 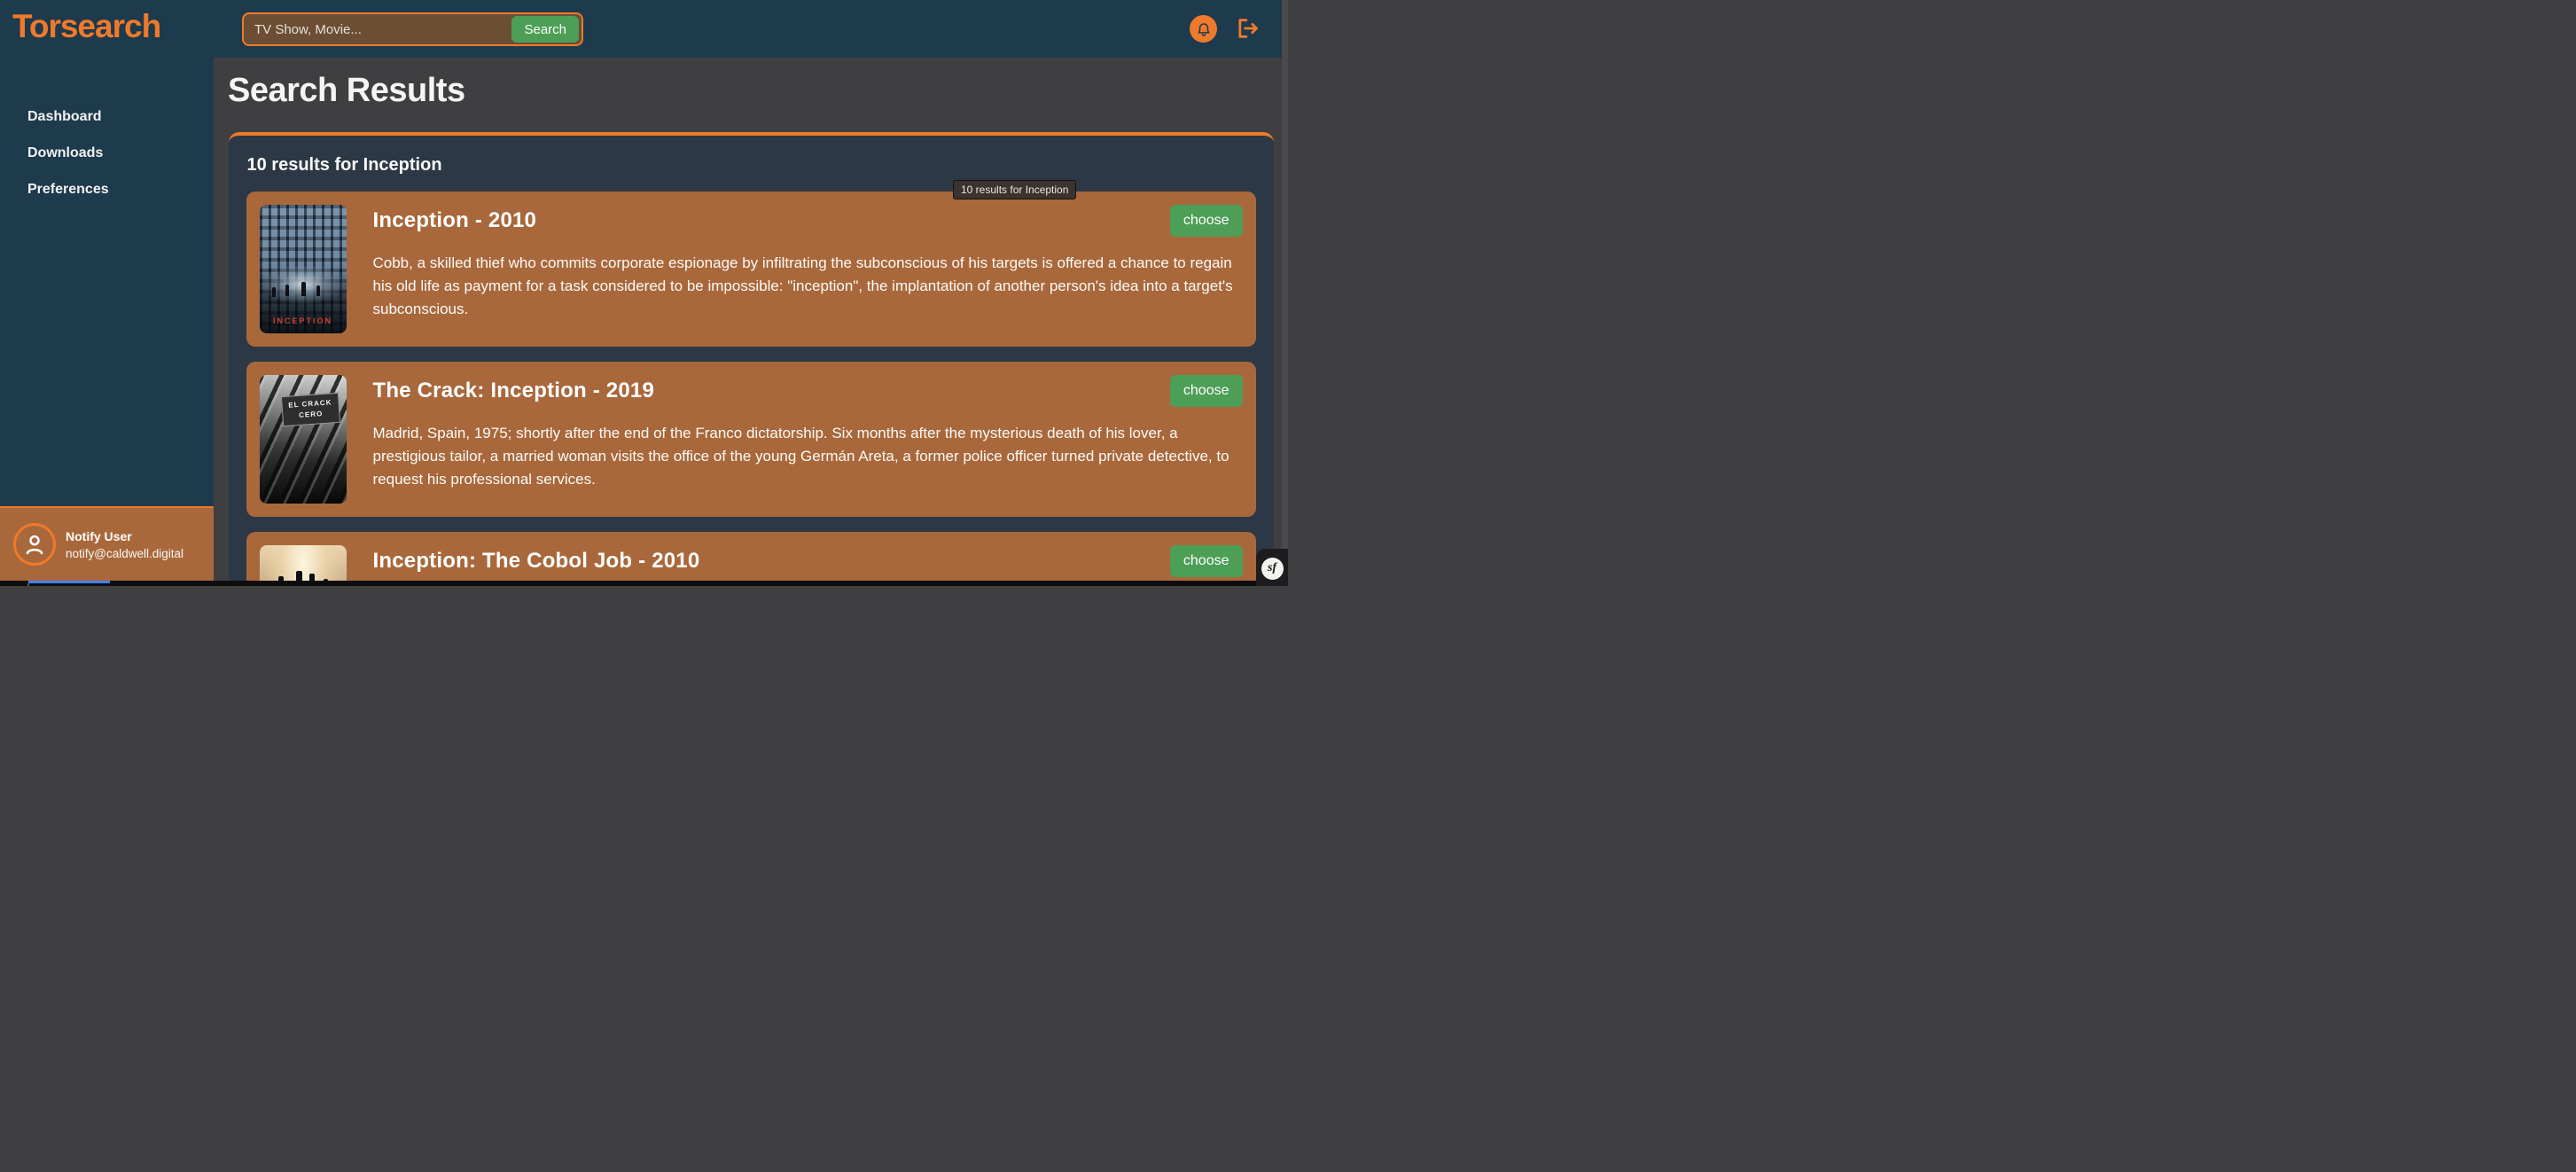 I want to click on avatar, so click(x=34, y=544).